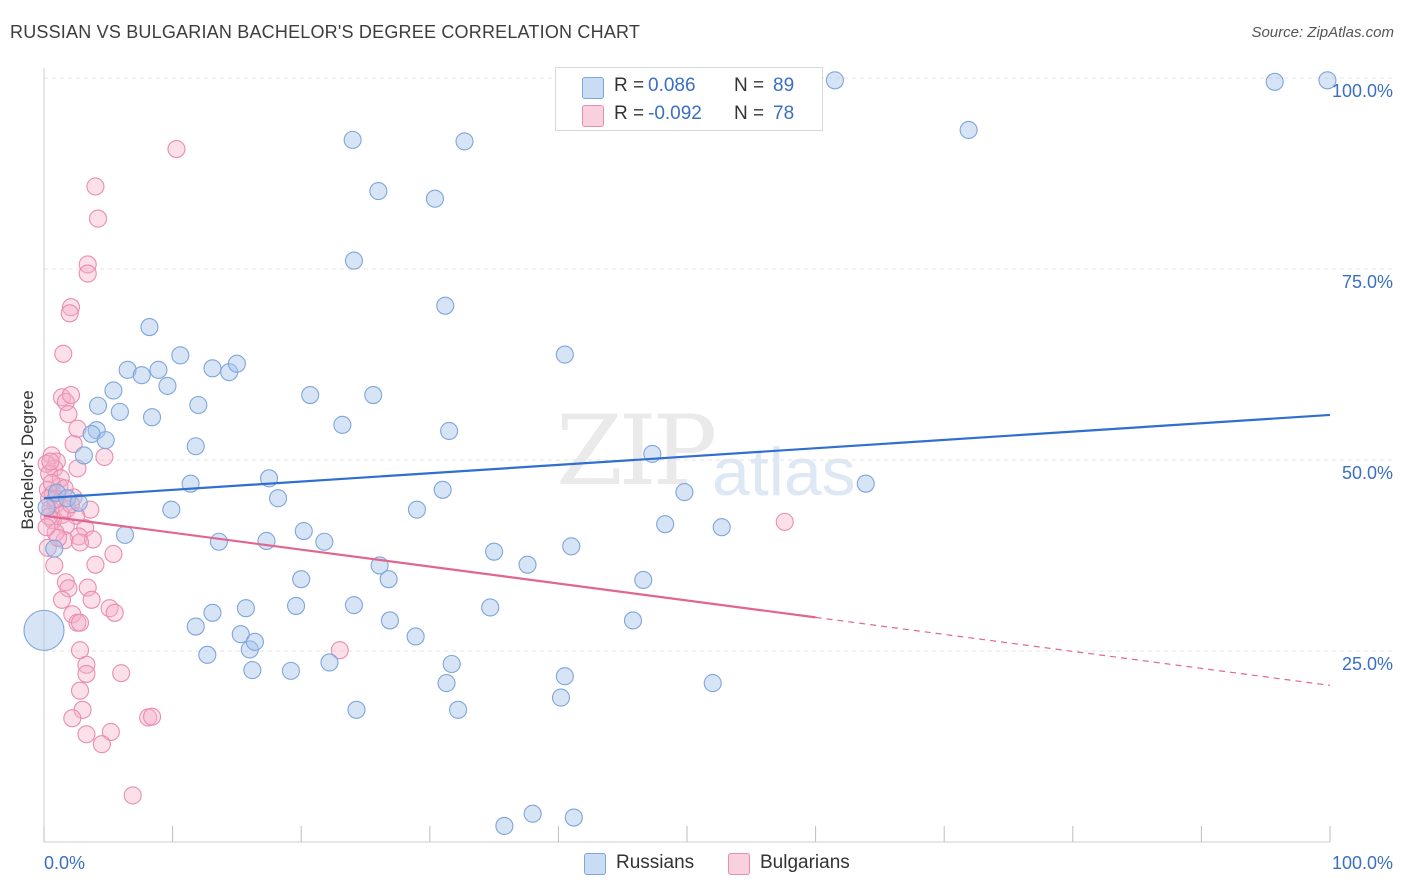  Describe the element at coordinates (675, 113) in the screenshot. I see `r-value: -0.092` at that location.